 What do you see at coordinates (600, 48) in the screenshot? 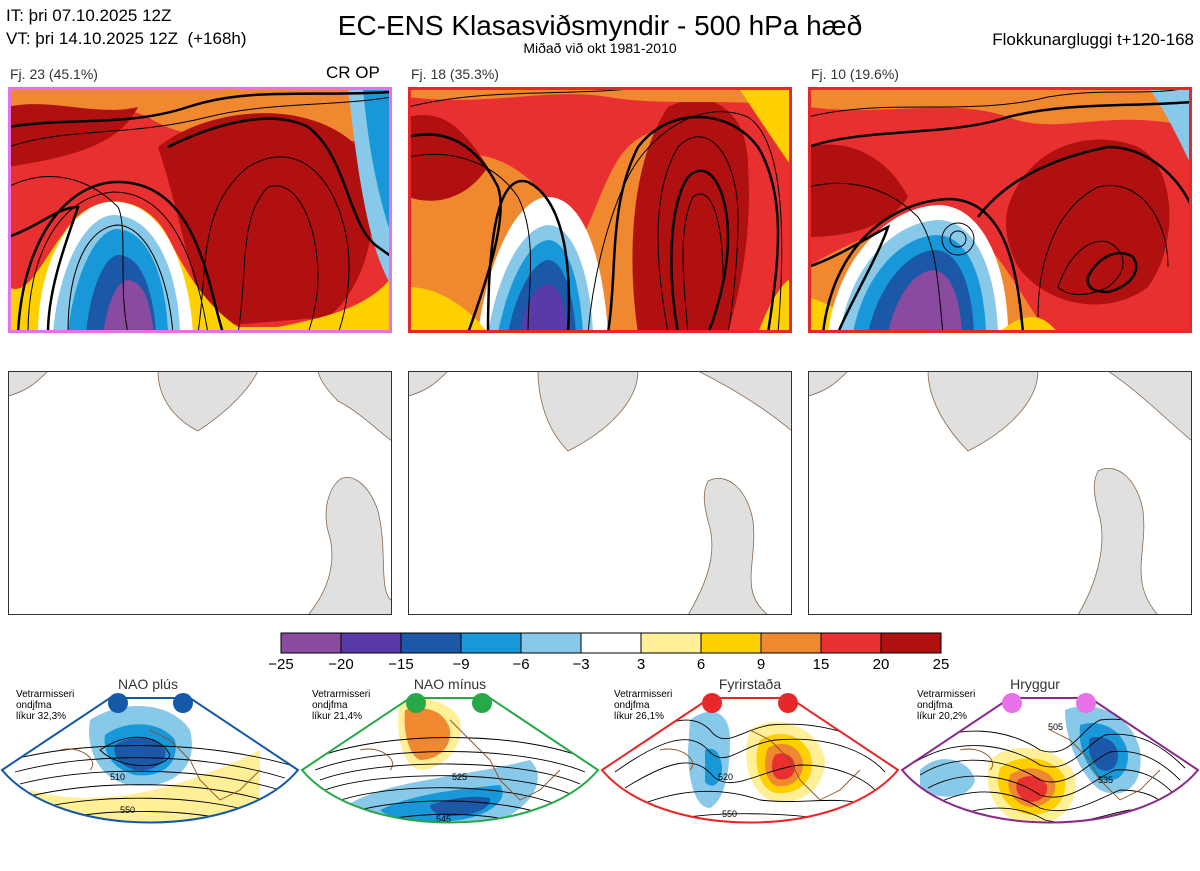
I see `page-subtitle: Miðað við okt 1981-2010` at bounding box center [600, 48].